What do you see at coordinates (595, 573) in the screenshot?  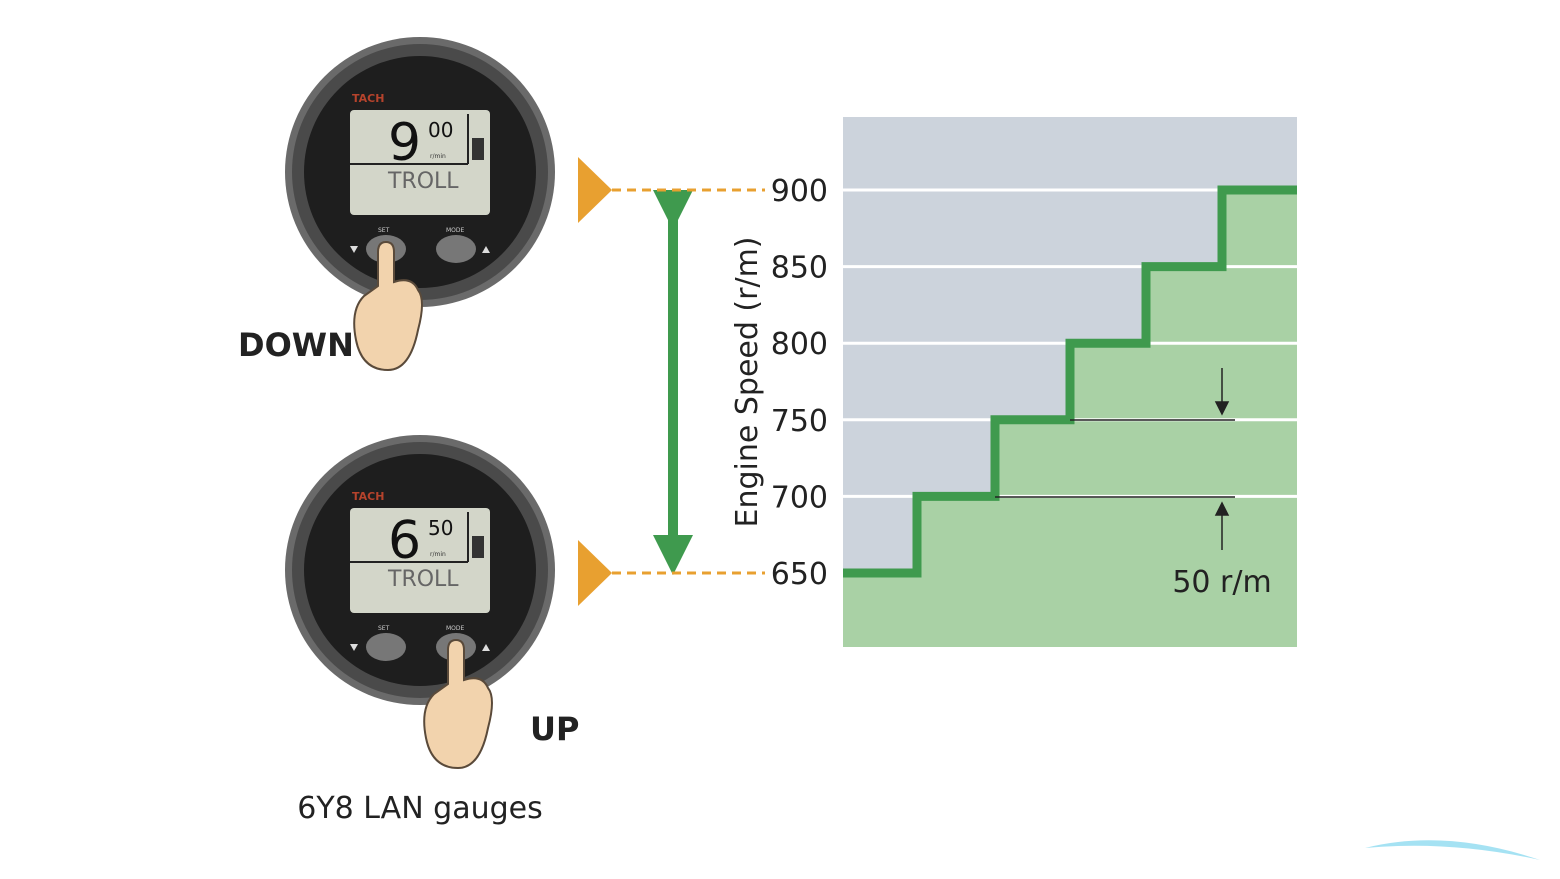 I see `lower-marker-triangle` at bounding box center [595, 573].